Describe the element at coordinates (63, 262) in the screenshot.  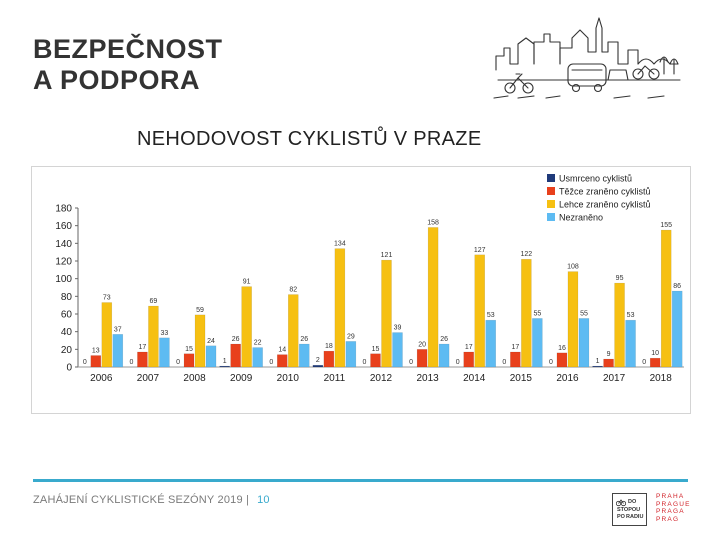
I see `y-tick-label: 120` at that location.